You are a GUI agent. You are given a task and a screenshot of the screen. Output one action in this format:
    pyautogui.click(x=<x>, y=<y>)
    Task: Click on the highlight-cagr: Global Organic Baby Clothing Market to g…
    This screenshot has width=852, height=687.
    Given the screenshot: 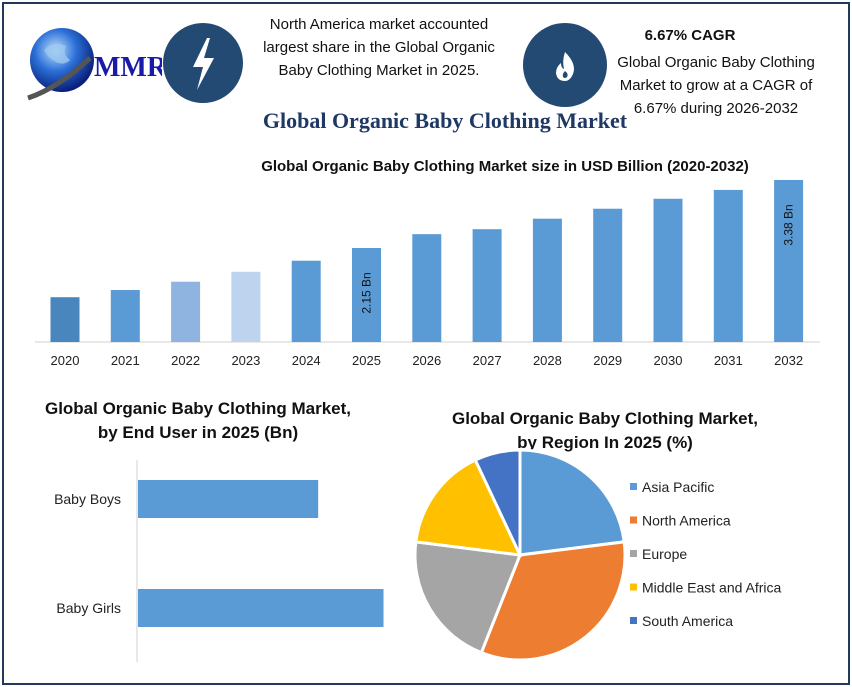 What is the action you would take?
    pyautogui.click(x=716, y=85)
    